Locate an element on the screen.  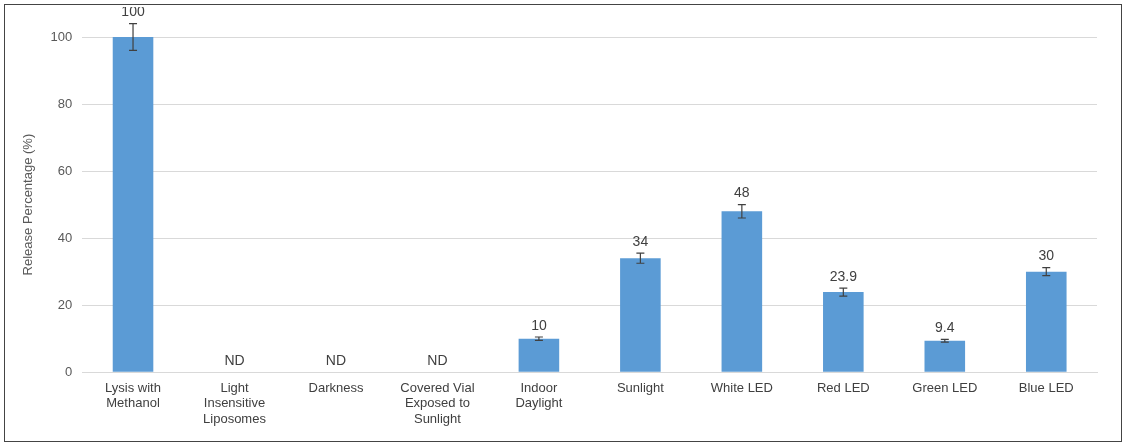
x-tick-label: Green LED is located at coordinates (945, 387).